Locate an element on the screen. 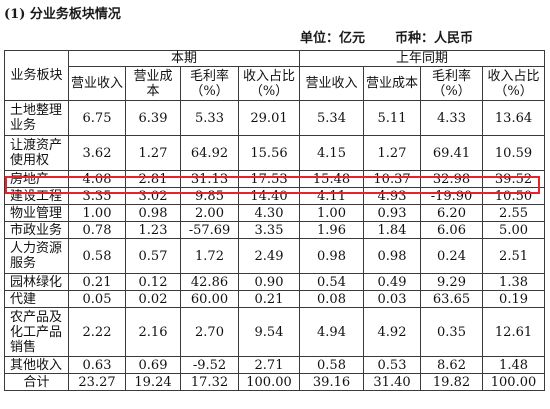  cell: 2.81 is located at coordinates (153, 179).